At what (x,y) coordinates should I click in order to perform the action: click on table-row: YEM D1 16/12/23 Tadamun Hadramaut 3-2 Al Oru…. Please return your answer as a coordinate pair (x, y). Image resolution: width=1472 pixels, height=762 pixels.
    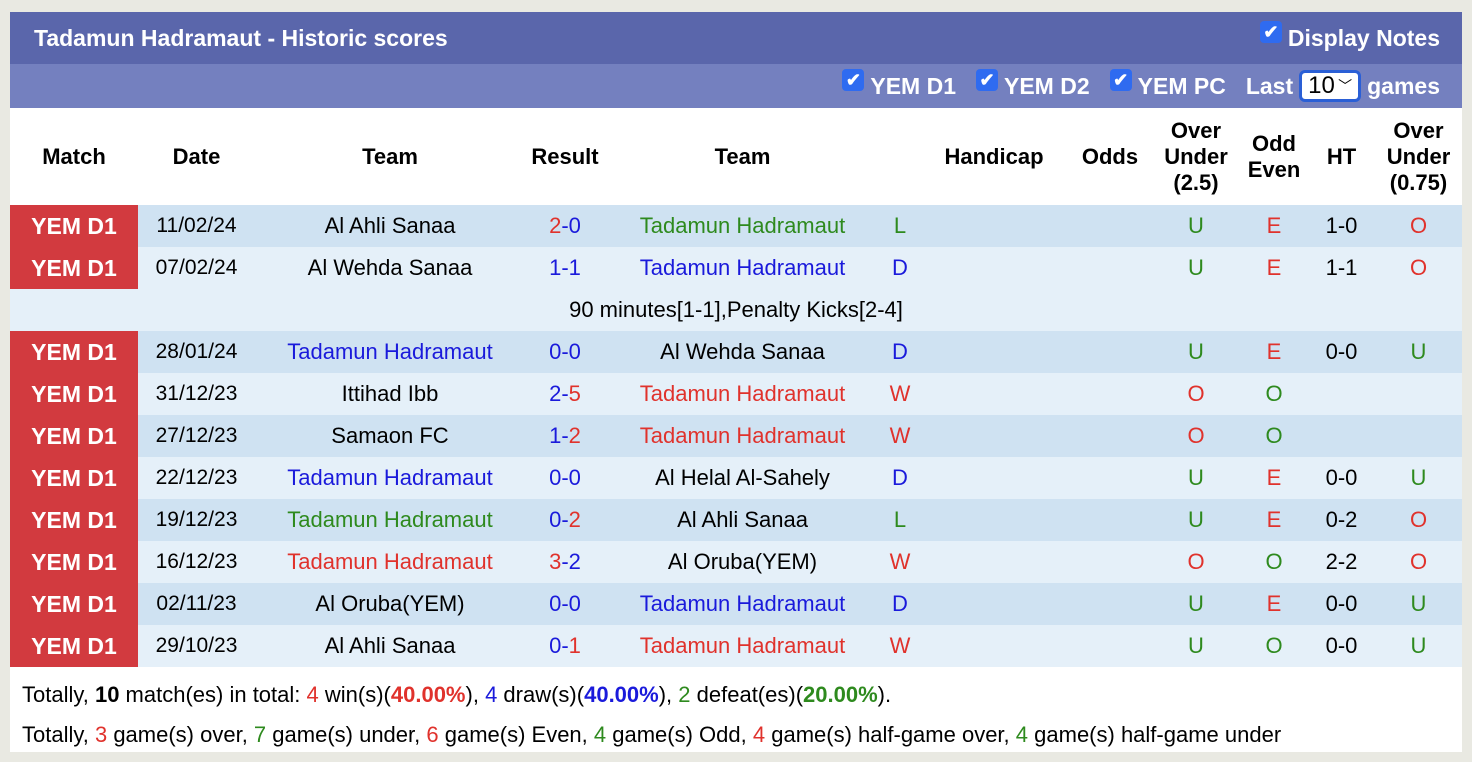
    Looking at the image, I should click on (736, 562).